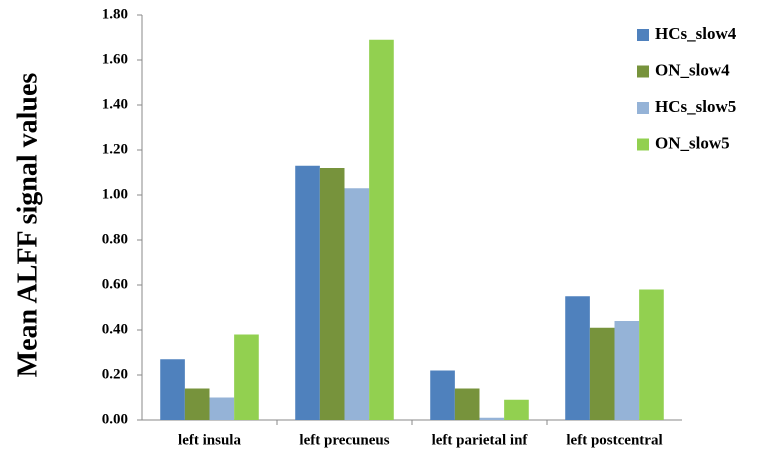  Describe the element at coordinates (209, 440) in the screenshot. I see `x-tick-label: left insula` at that location.